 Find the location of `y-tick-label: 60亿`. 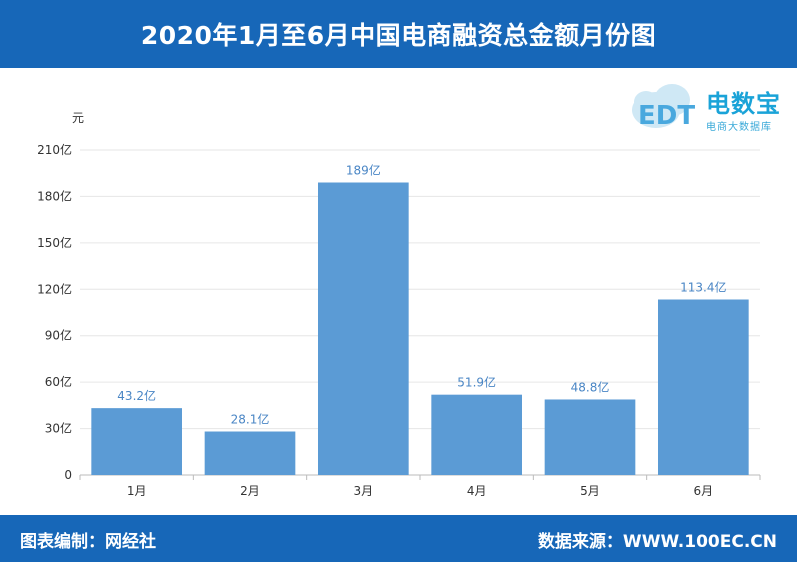

y-tick-label: 60亿 is located at coordinates (58, 381).